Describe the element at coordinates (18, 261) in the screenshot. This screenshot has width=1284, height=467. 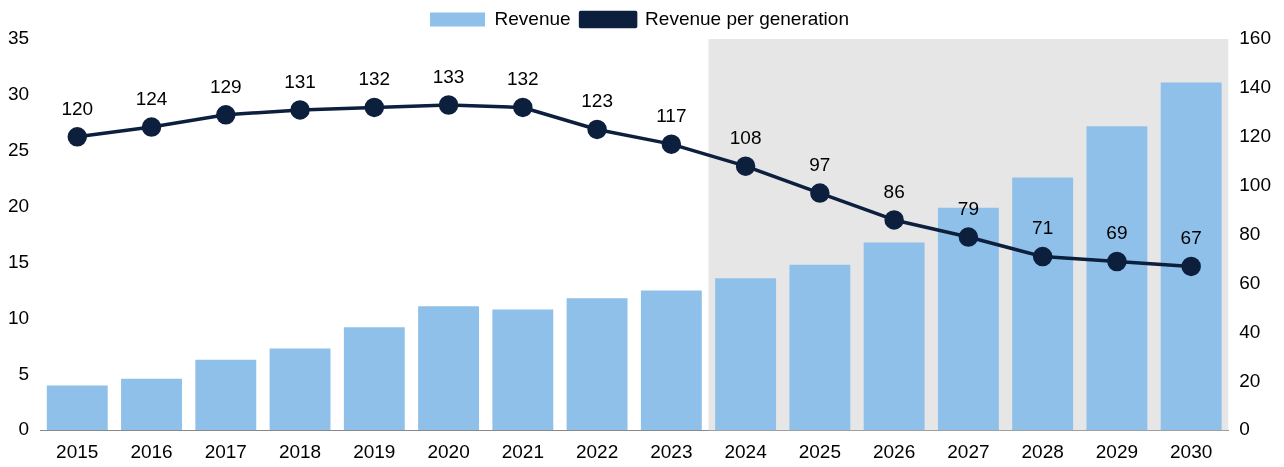
I see `y-tick-label: 15` at that location.